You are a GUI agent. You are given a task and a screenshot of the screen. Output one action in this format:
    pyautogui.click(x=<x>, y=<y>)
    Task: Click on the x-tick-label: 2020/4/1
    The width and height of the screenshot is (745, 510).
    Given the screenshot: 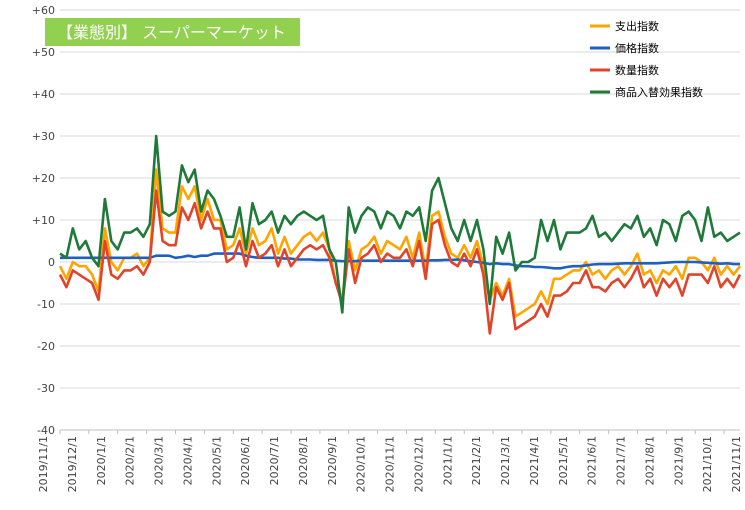 What is the action you would take?
    pyautogui.click(x=187, y=460)
    